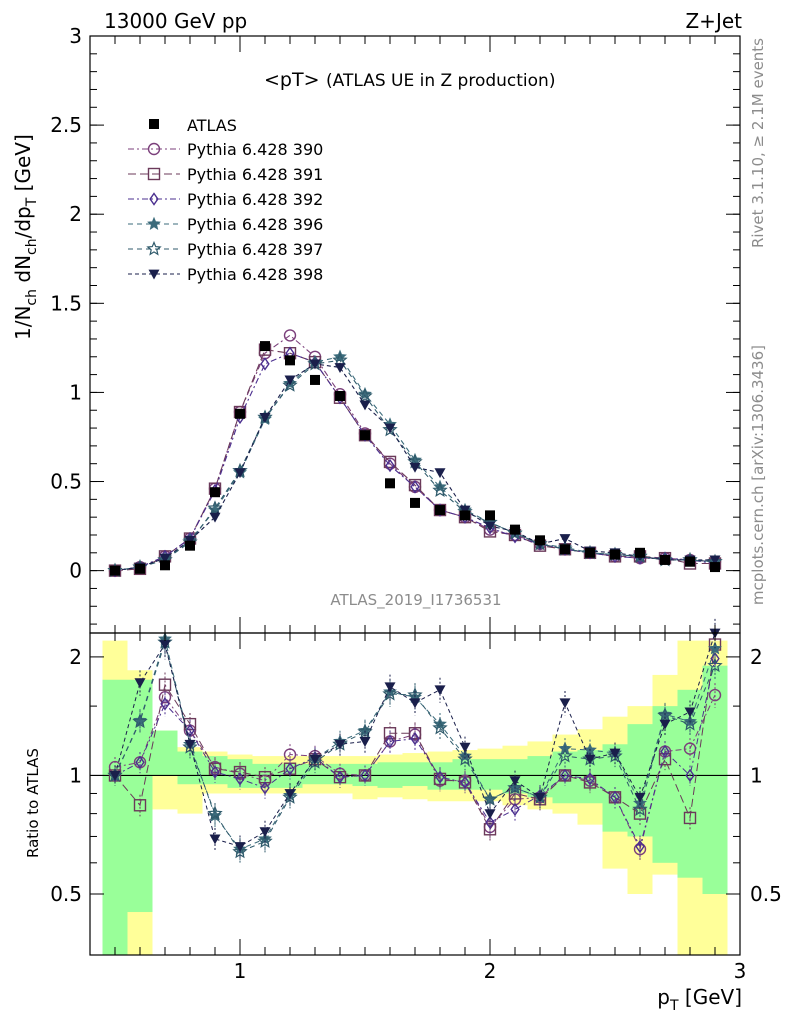 This screenshot has height=1024, width=786. I want to click on ratio-y-tick-label-right: 2, so click(756, 657).